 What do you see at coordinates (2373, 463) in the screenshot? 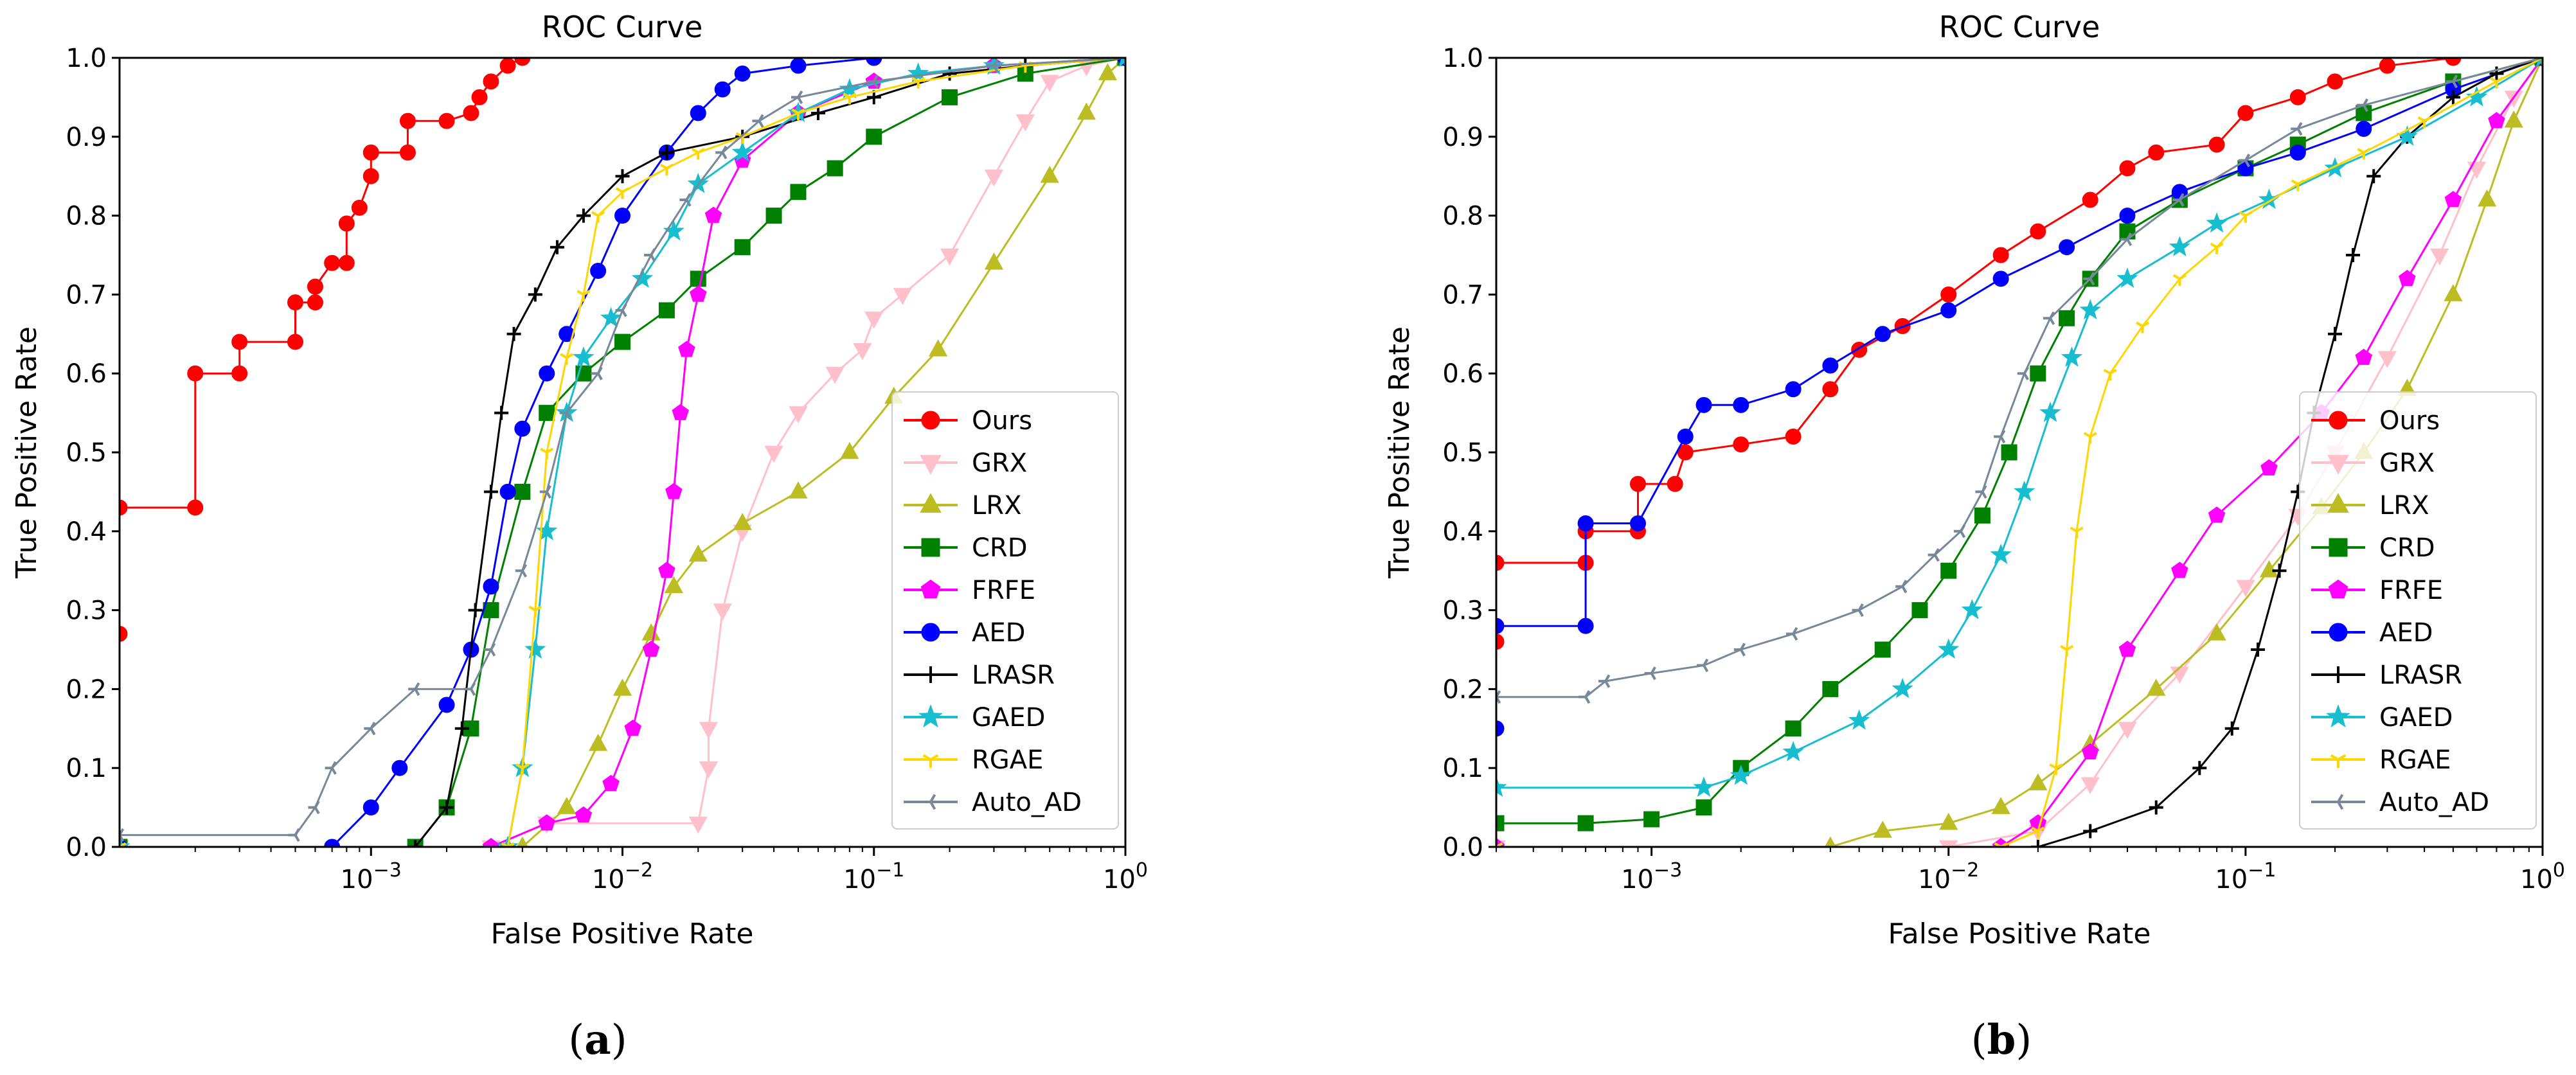
I see `legend-entry-grx: GRX` at bounding box center [2373, 463].